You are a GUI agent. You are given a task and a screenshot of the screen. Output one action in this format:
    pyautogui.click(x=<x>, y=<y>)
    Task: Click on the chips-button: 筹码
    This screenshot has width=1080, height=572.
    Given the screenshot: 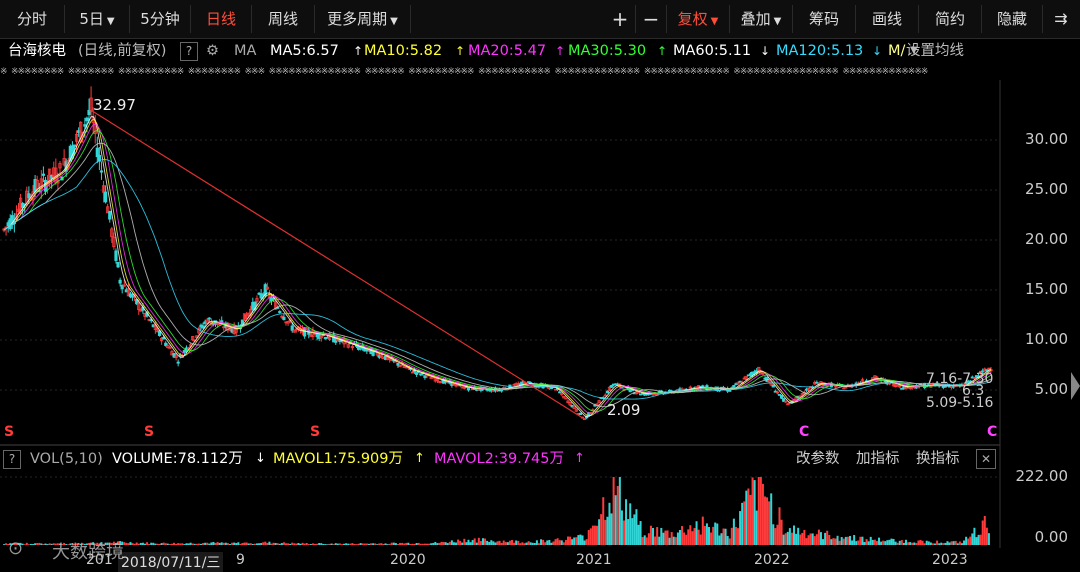 What is the action you would take?
    pyautogui.click(x=824, y=19)
    